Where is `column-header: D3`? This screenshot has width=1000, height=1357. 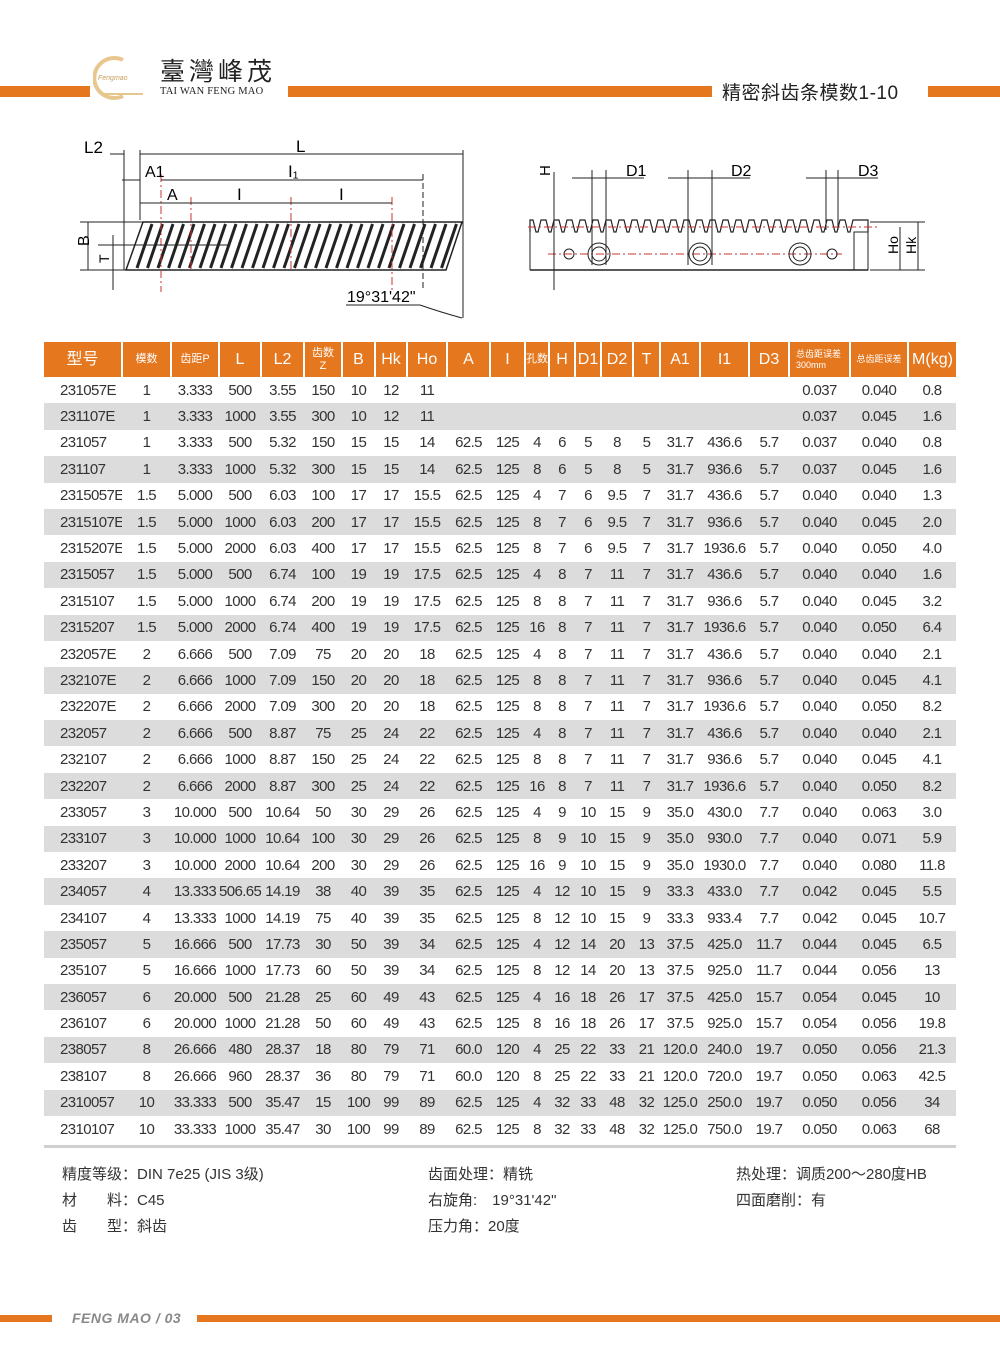
column-header: D3 is located at coordinates (768, 359).